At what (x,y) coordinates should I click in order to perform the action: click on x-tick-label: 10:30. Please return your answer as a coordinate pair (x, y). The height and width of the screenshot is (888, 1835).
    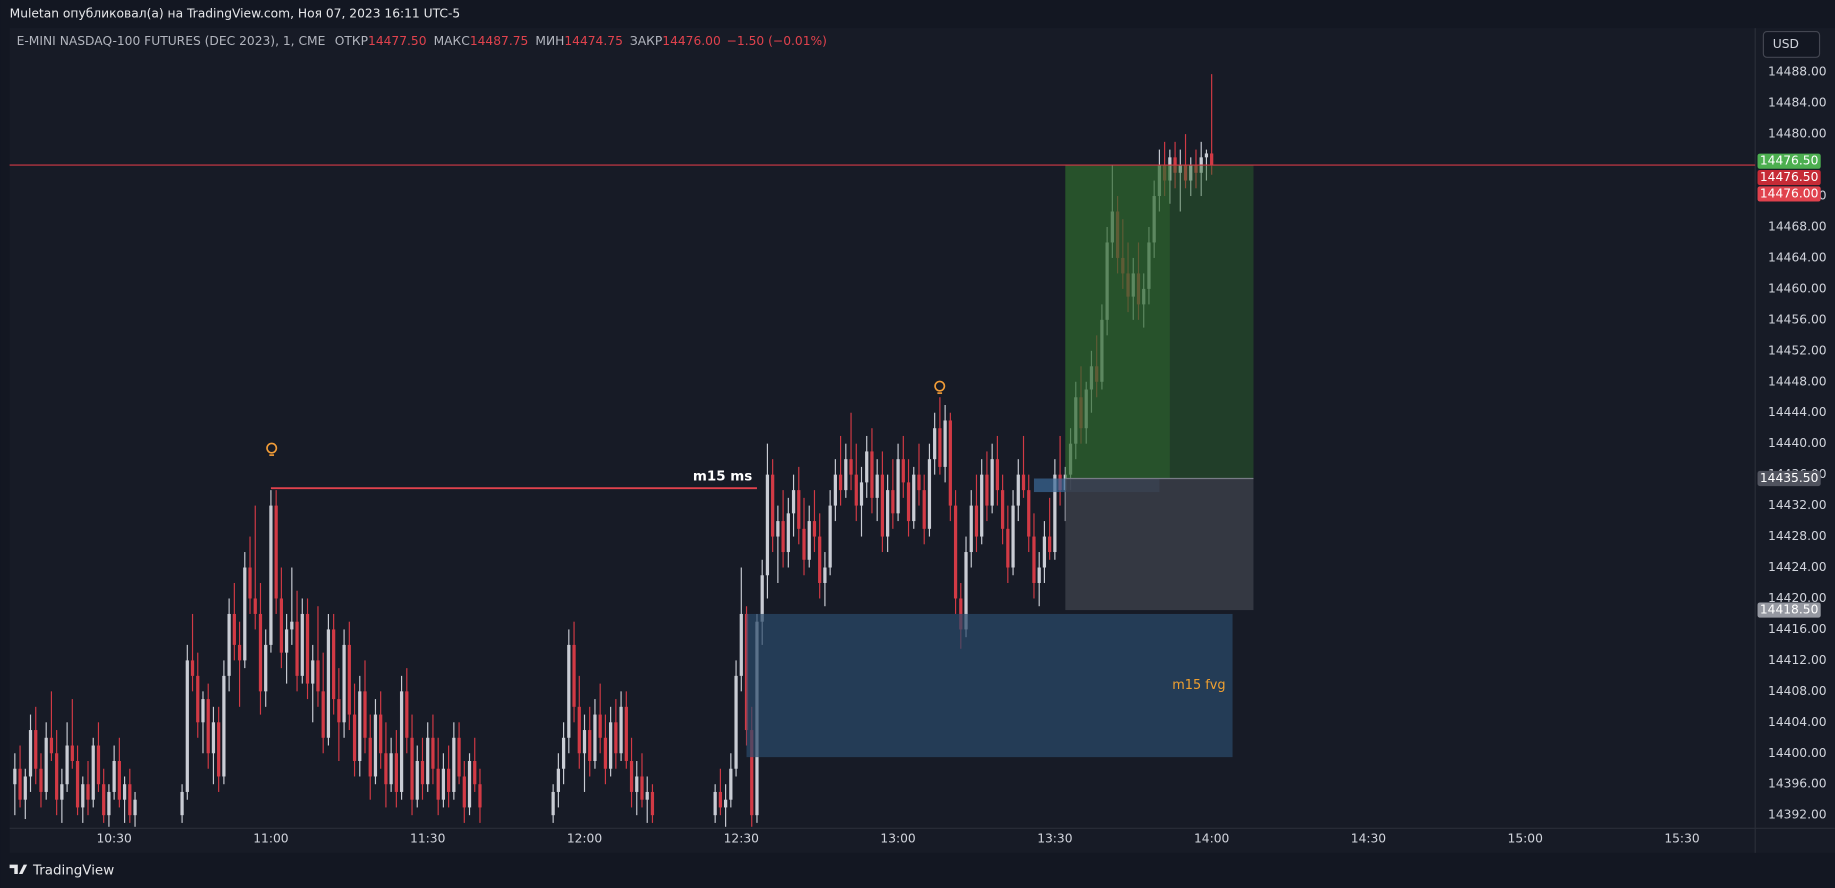
    Looking at the image, I should click on (113, 838).